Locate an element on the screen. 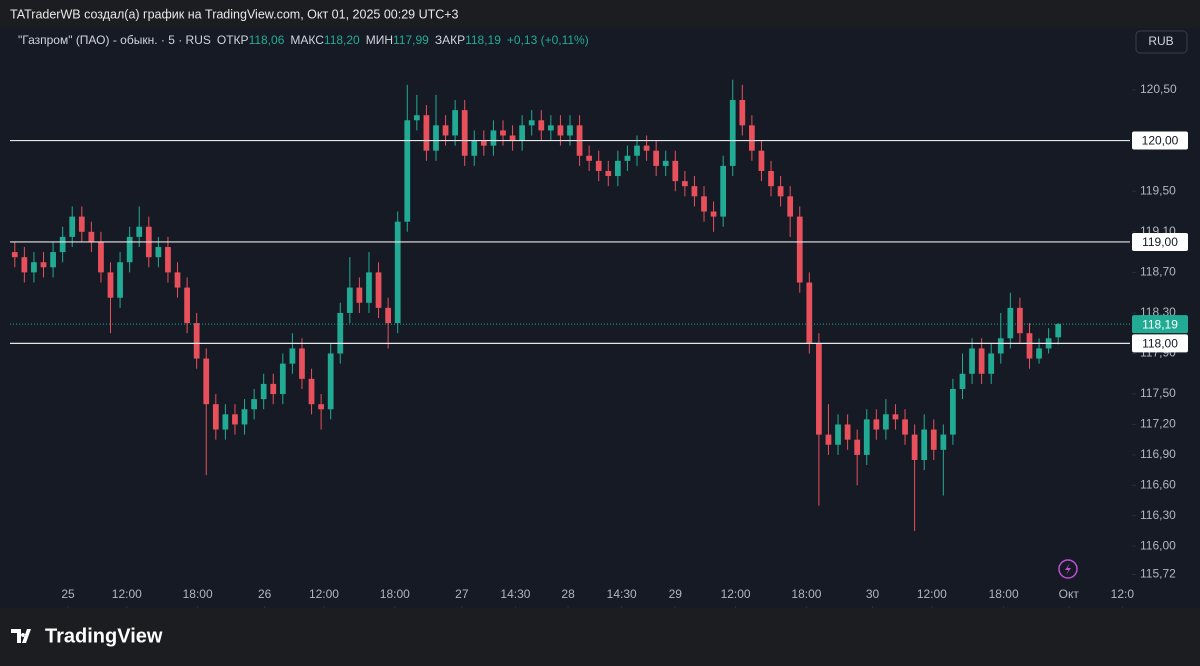  x-tick-label: 27 is located at coordinates (462, 594).